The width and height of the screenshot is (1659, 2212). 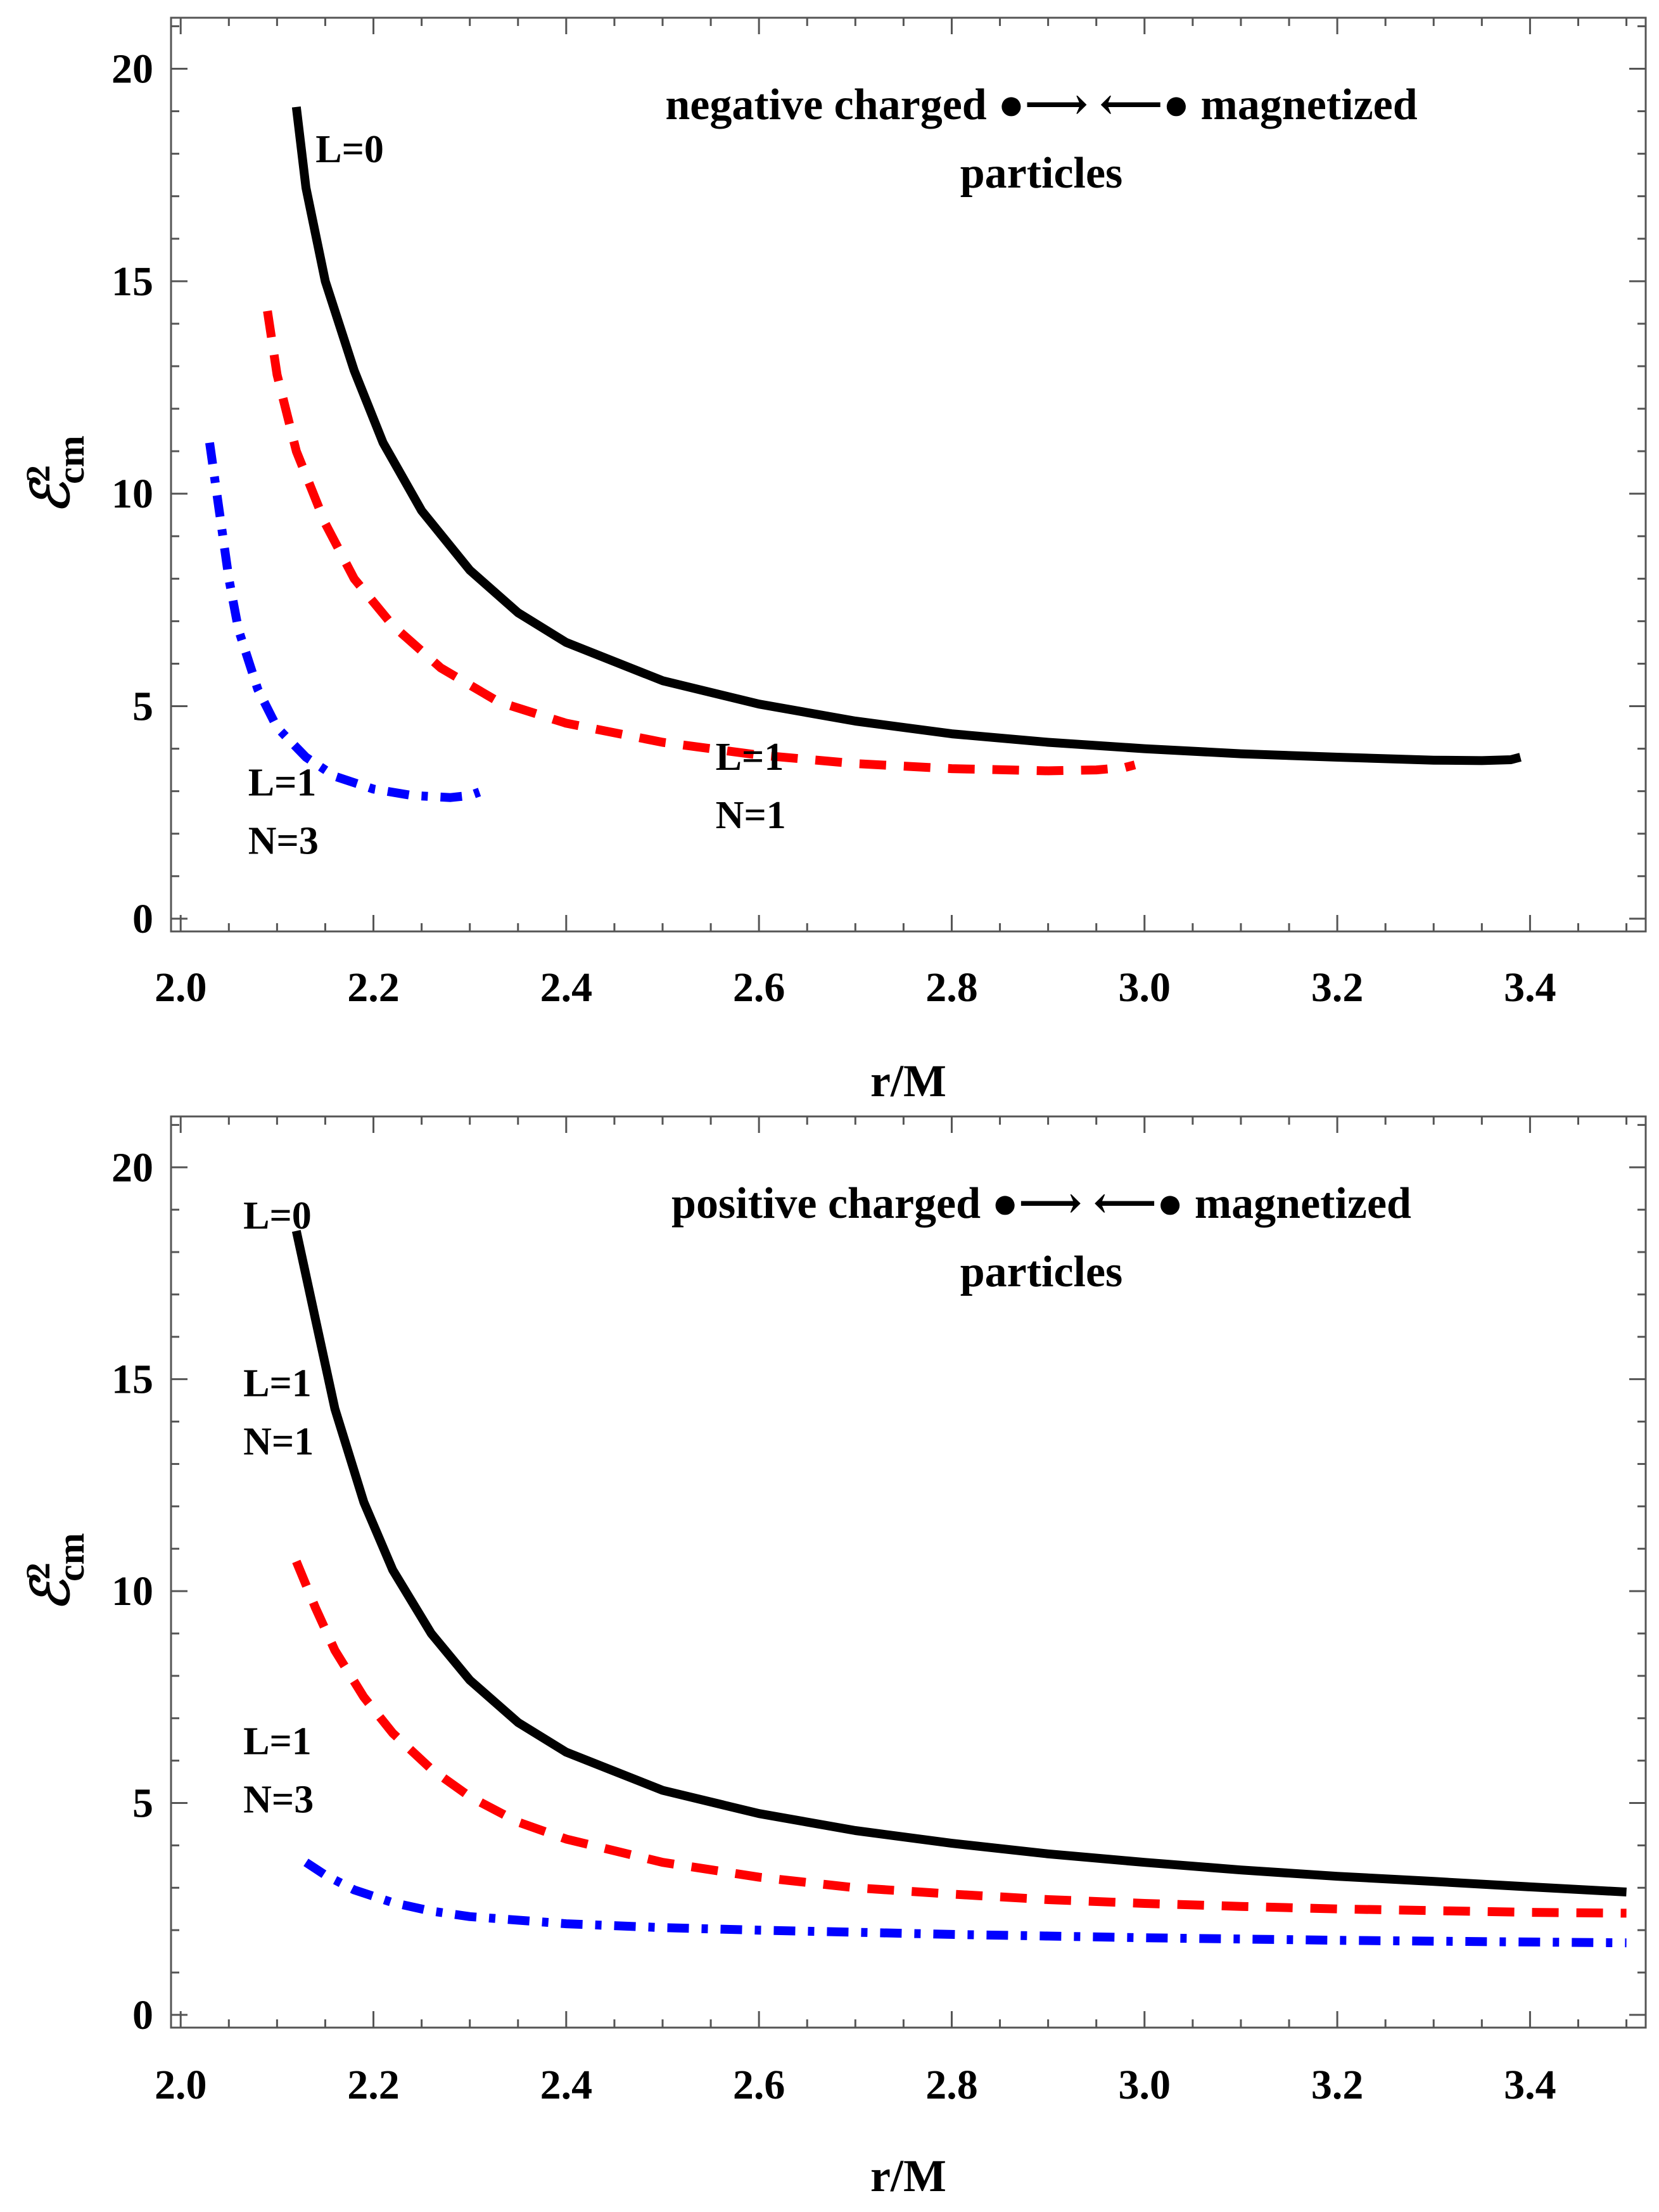 I want to click on header-left: negative charged, so click(x=825, y=104).